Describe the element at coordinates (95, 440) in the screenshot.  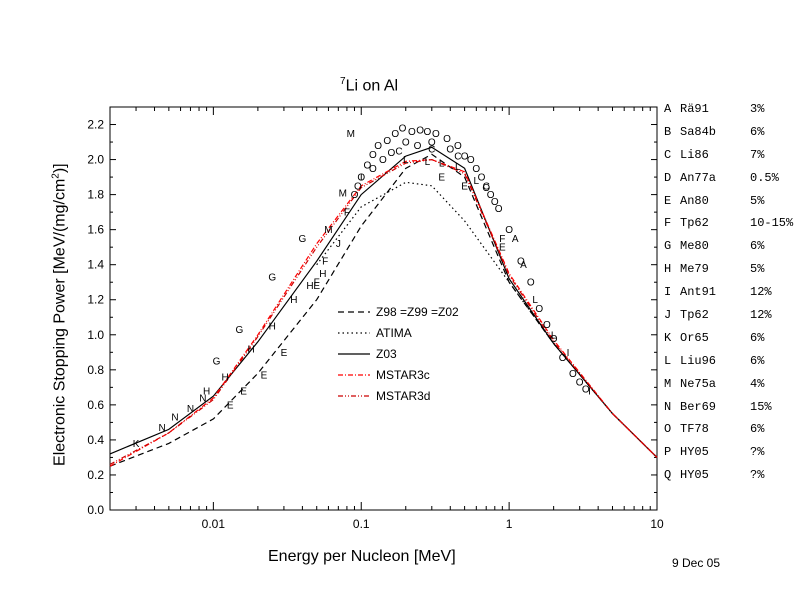
I see `y-tick-label: 0.4` at that location.